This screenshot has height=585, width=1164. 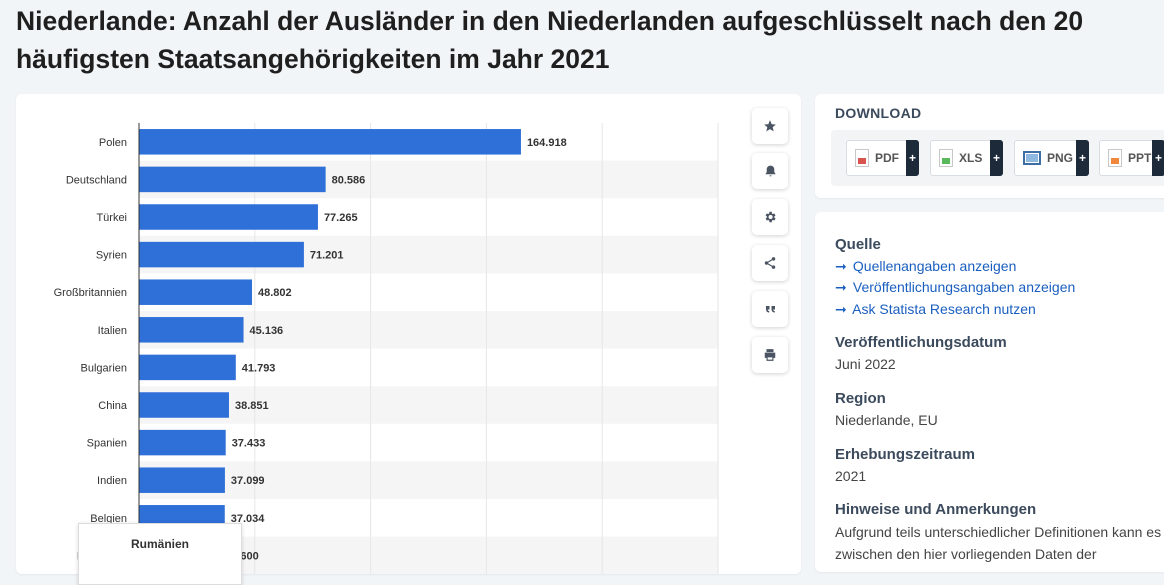 I want to click on download-xls-button: XLS +, so click(x=966, y=158).